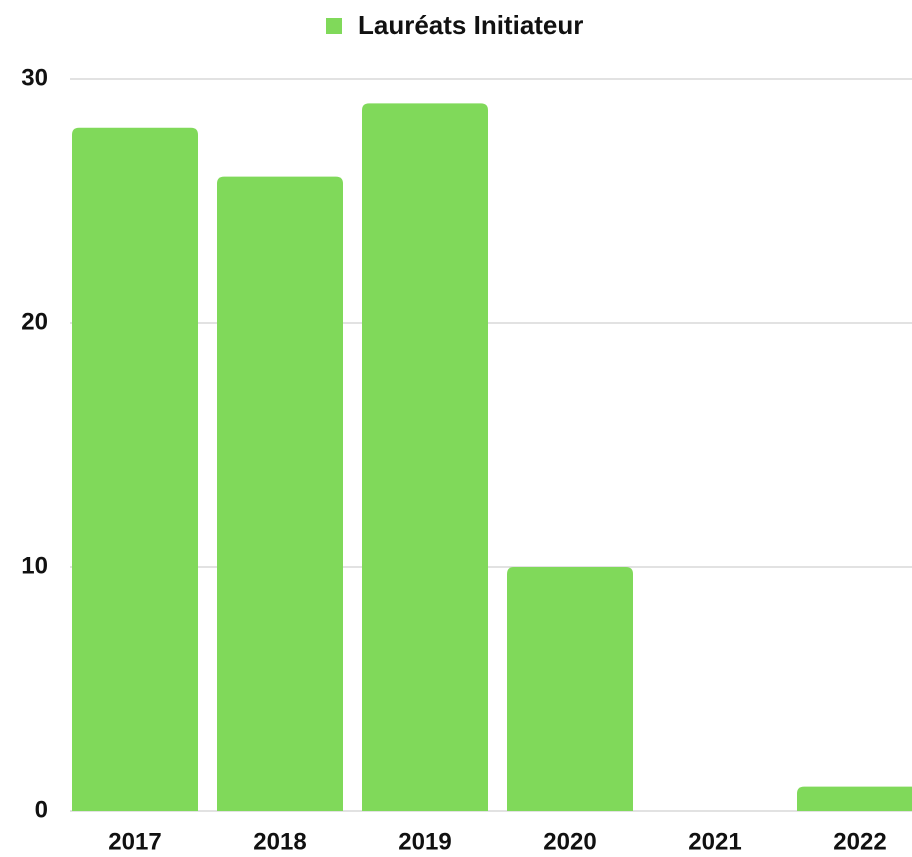  I want to click on y-tick-label: 0, so click(41, 809).